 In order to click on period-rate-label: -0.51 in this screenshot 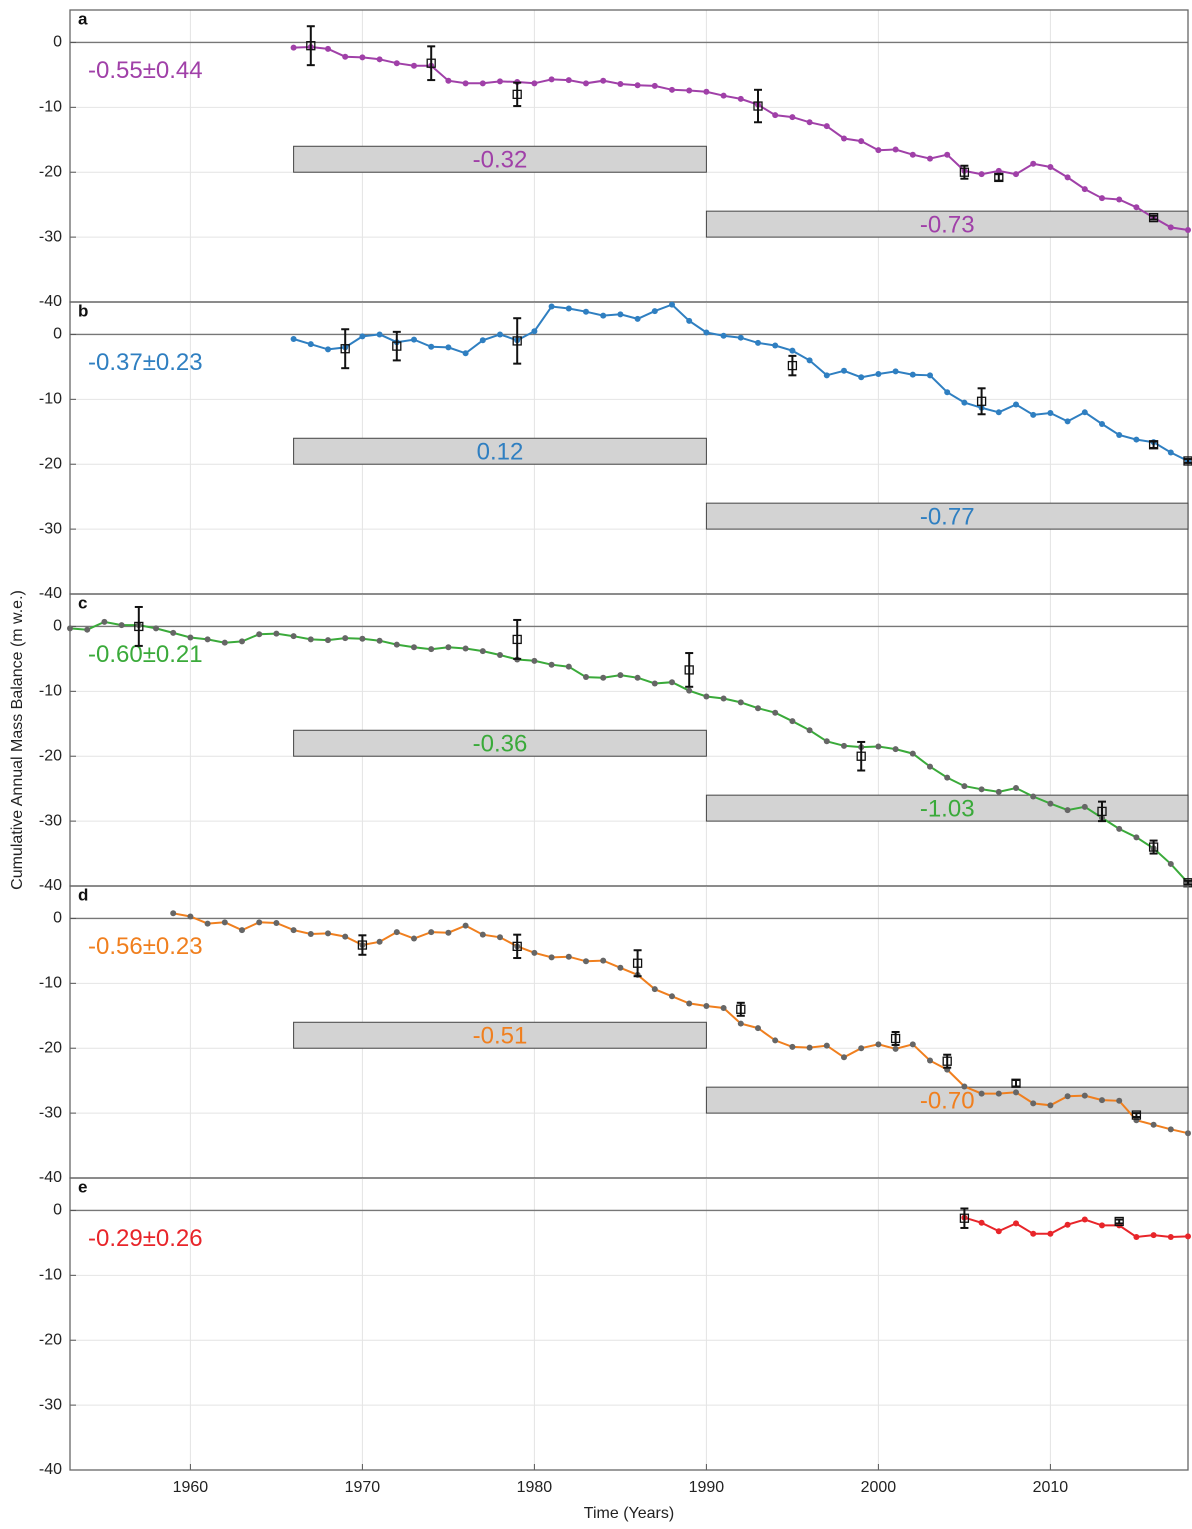, I will do `click(500, 1036)`.